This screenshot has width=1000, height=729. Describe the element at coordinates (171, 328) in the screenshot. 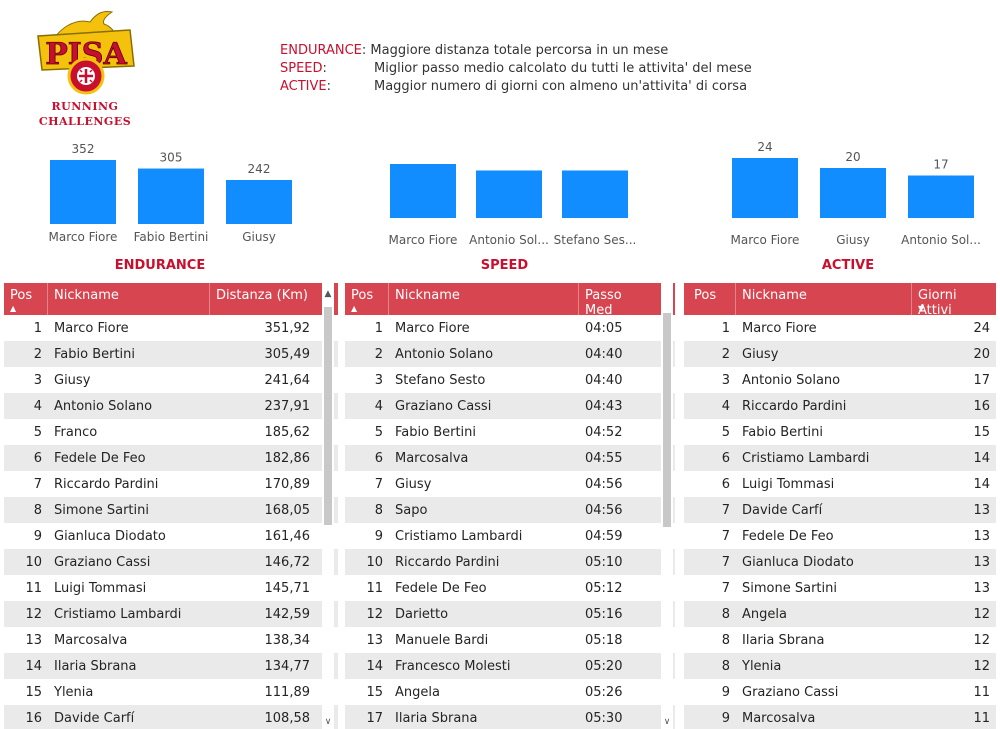

I see `table-row: 1 Marco Fiore 351,92` at that location.